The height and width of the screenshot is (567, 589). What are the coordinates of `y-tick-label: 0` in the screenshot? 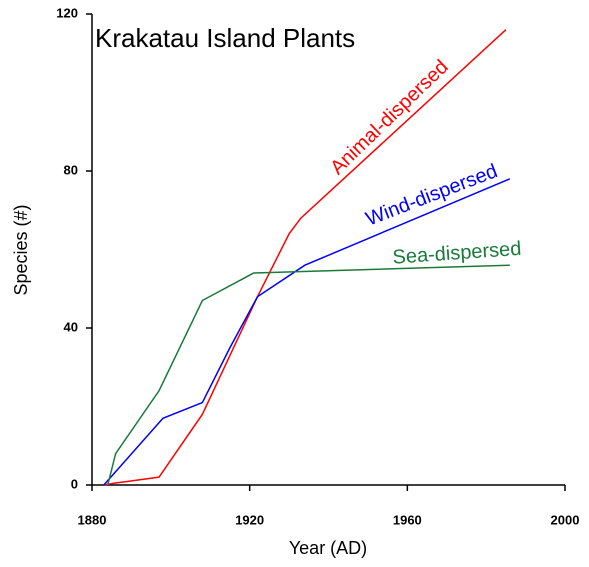 It's located at (74, 483).